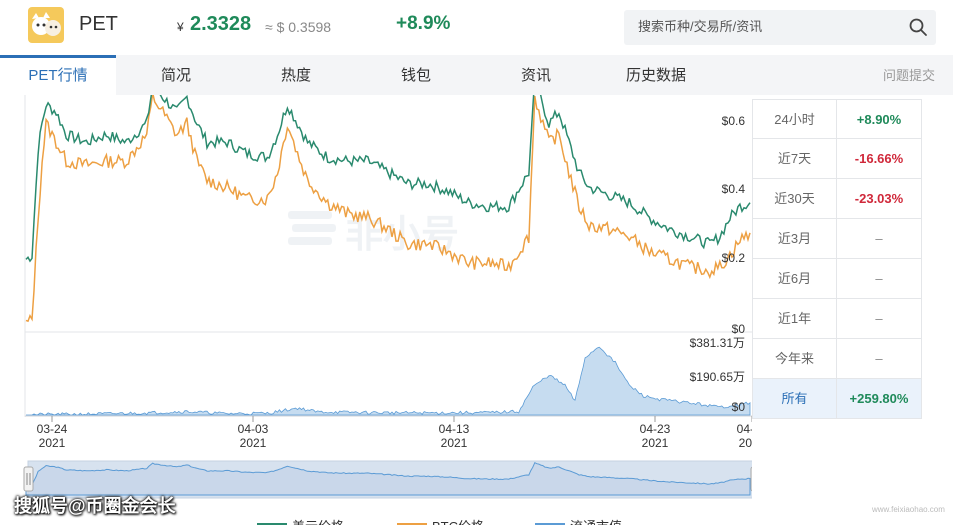  I want to click on stat-row-1y: 近1年 –, so click(837, 319).